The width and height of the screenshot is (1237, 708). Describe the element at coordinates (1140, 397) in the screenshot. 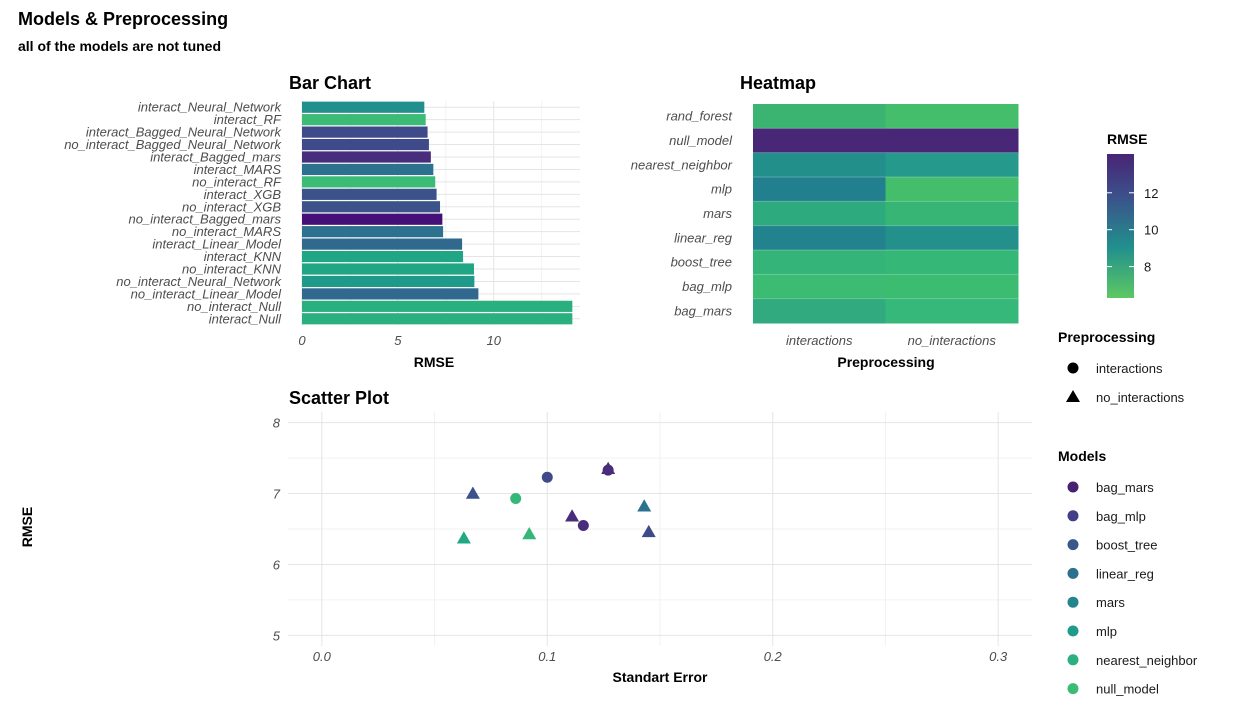

I see `preprocessing-legend-label: no_interactions` at that location.